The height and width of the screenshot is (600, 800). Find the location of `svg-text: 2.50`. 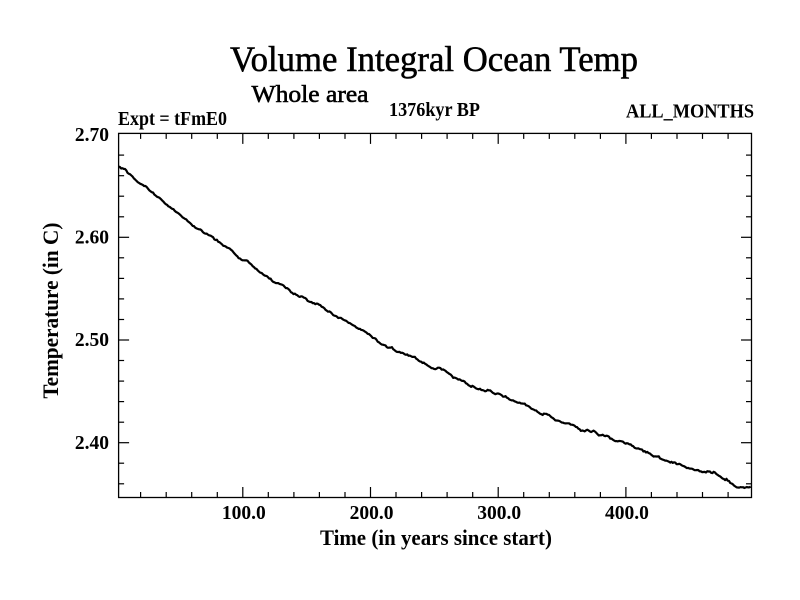

svg-text: 2.50 is located at coordinates (92, 340).